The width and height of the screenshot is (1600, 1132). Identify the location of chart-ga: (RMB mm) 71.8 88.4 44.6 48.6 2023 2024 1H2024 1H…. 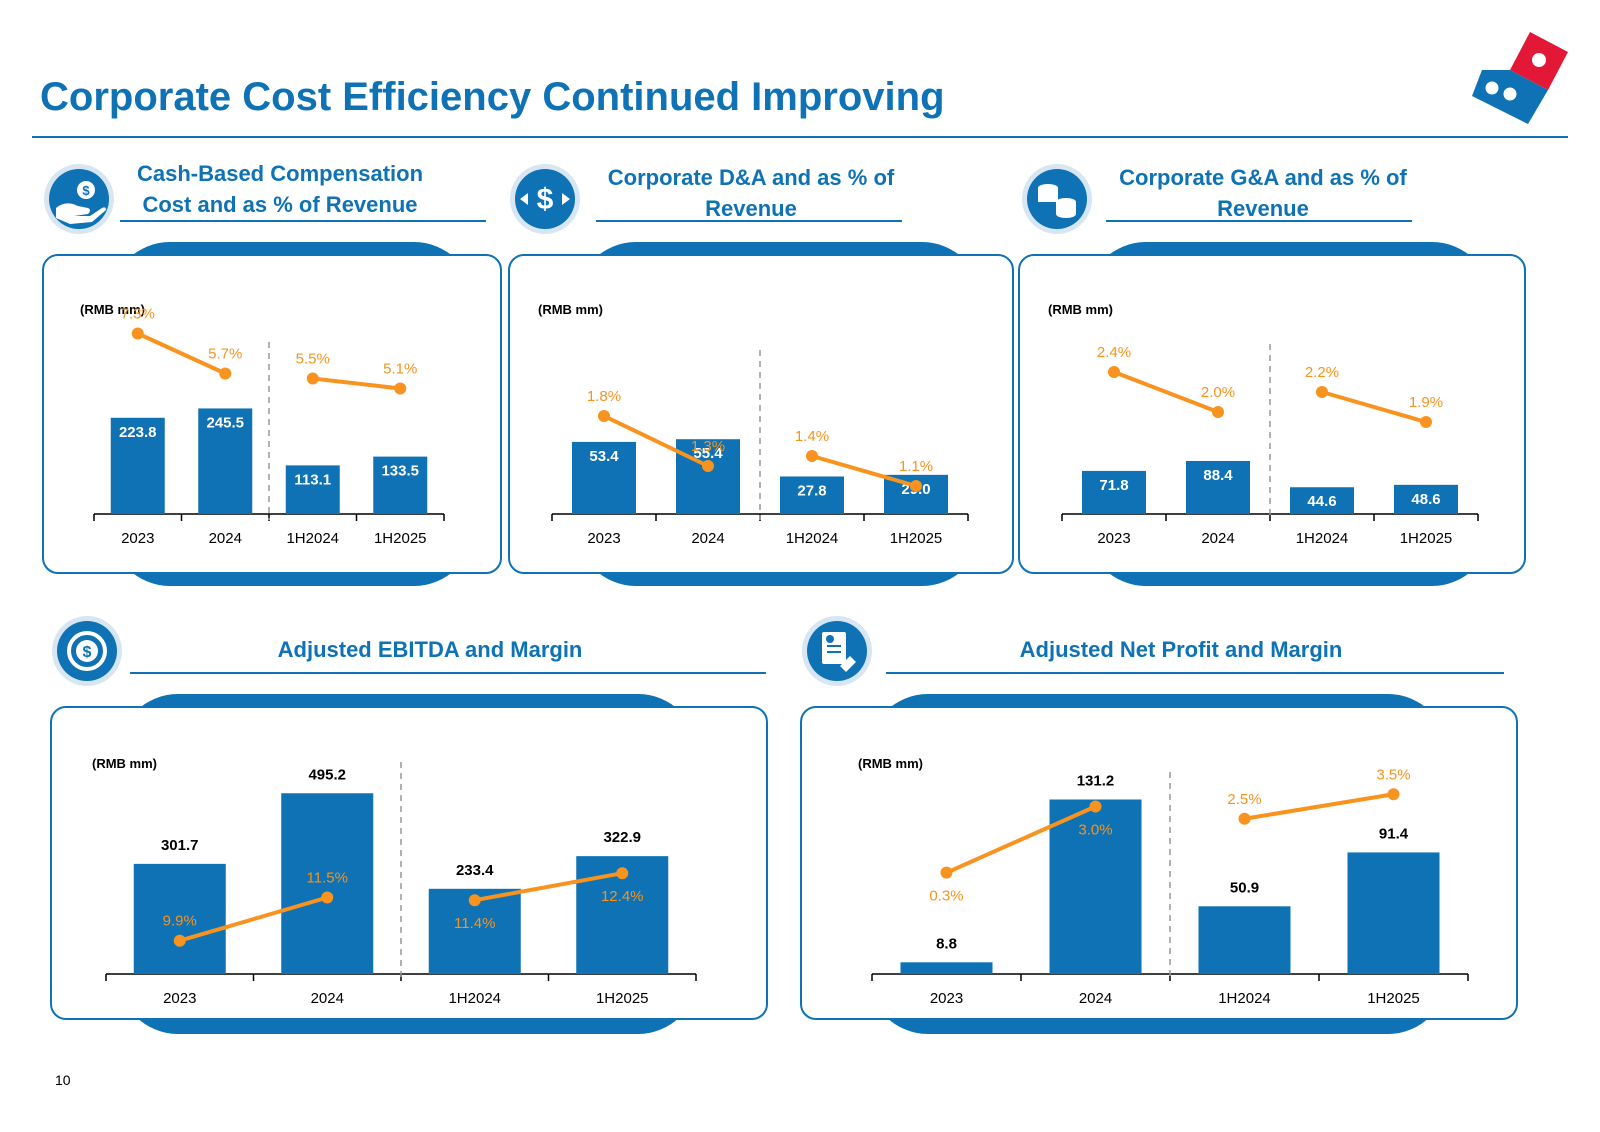
(1263, 424).